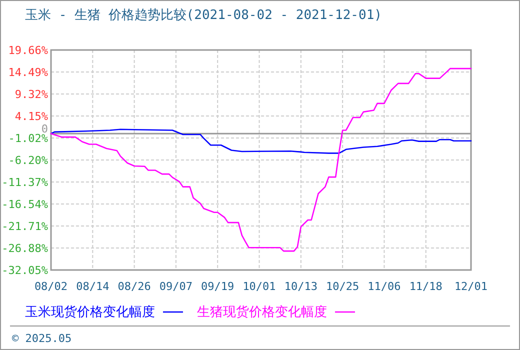 This screenshot has width=520, height=350. What do you see at coordinates (203, 15) in the screenshot?
I see `chart-title: 玉米 - 生猪 价格趋势比较(2021-08-02 - 2021-12-01)` at bounding box center [203, 15].